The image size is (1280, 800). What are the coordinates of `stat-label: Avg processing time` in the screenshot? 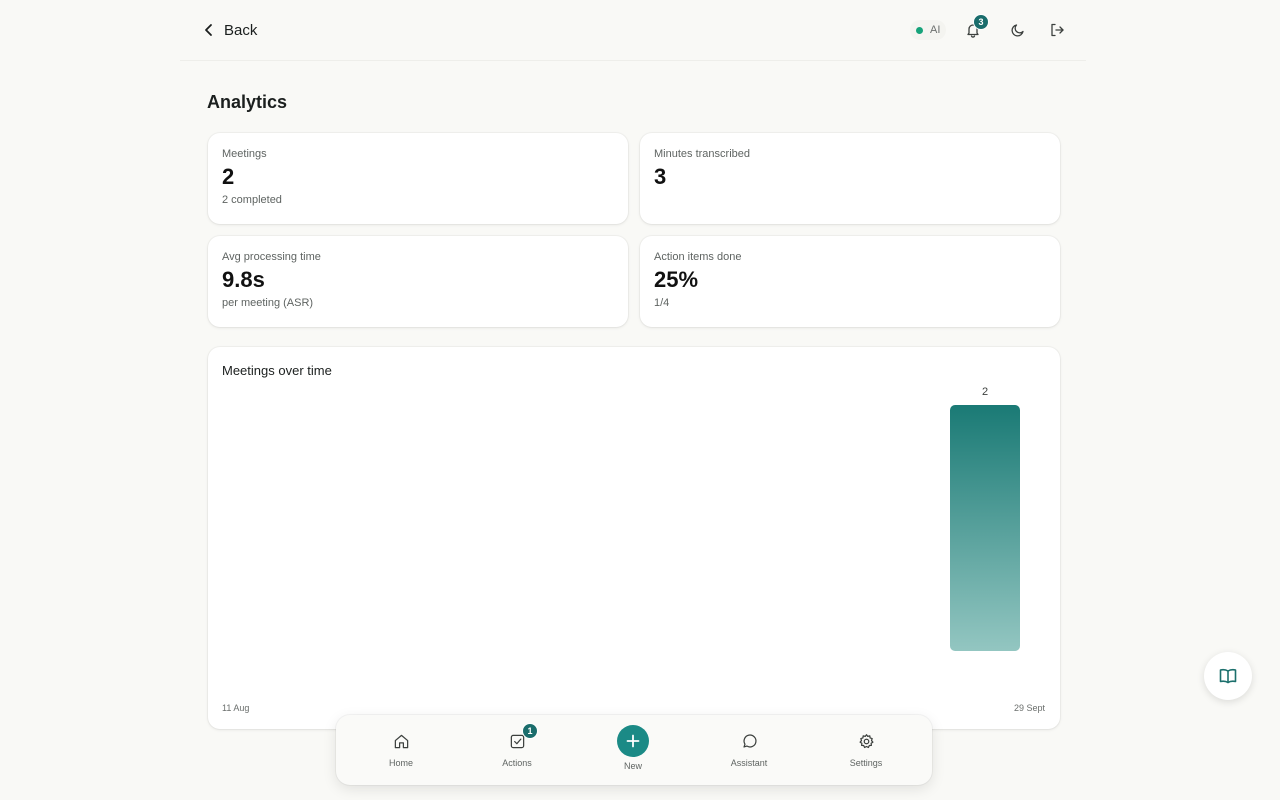 It's located at (271, 257).